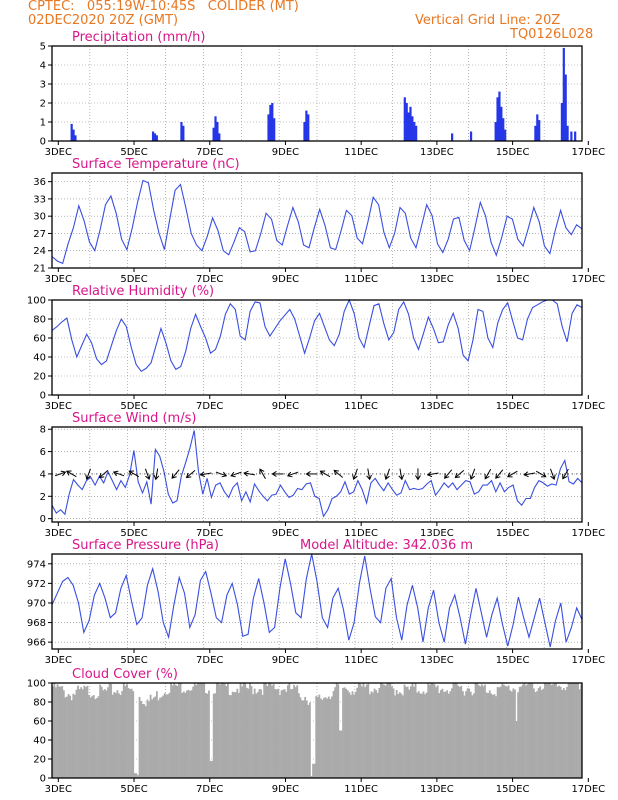  I want to click on panel-title: Surface Wind (m/s), so click(134, 418).